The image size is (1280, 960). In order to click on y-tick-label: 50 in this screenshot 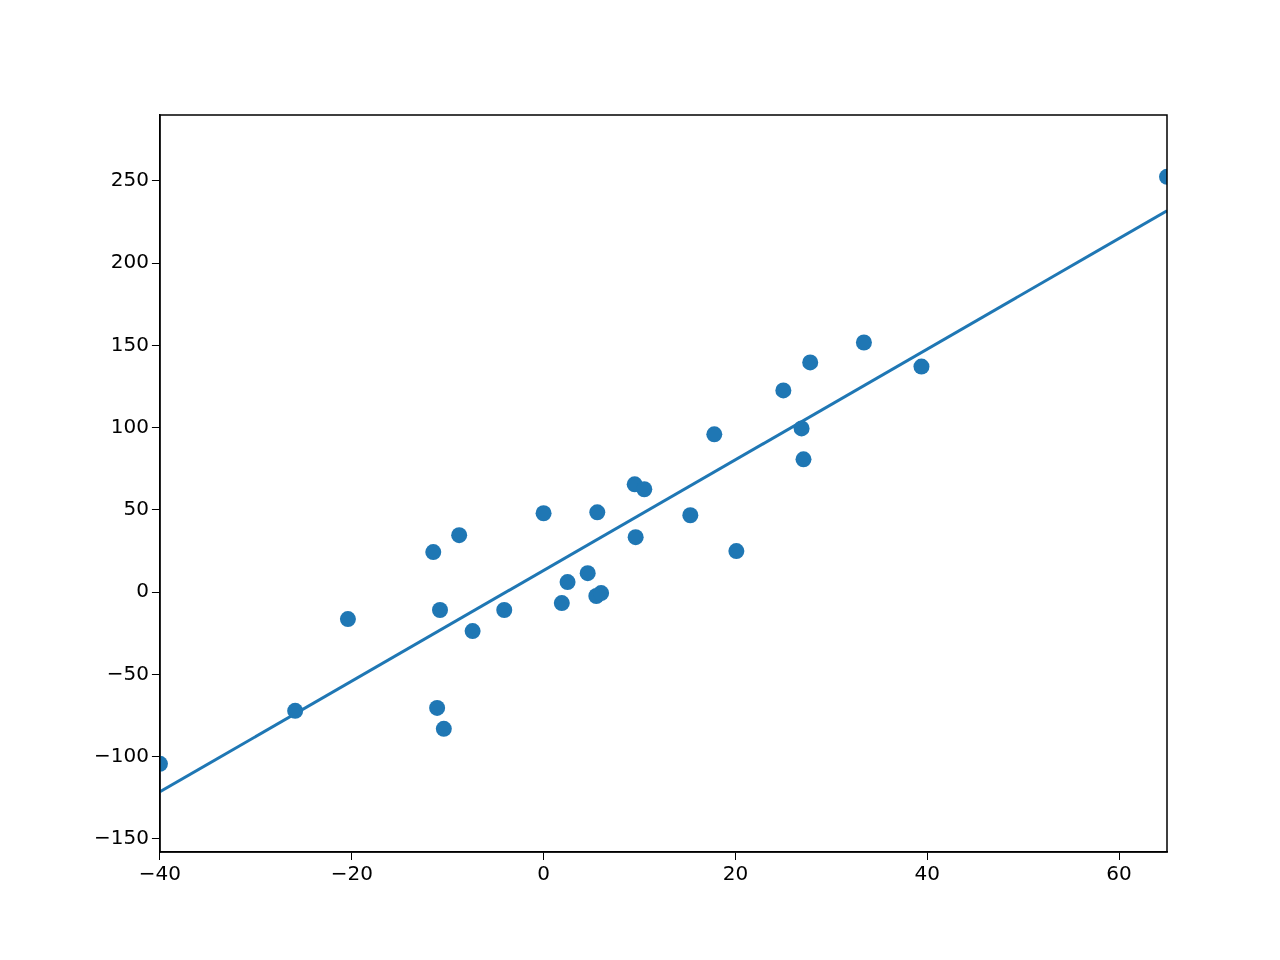, I will do `click(136, 508)`.